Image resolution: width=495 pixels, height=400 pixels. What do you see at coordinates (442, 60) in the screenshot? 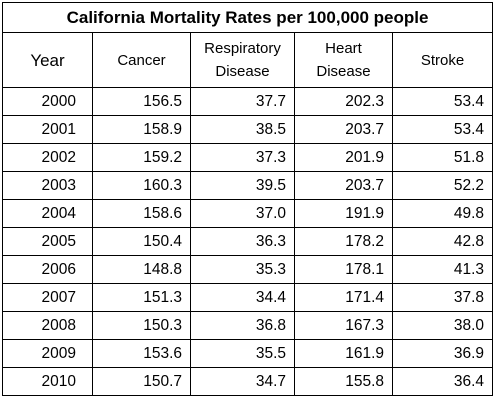
I see `header-stroke: Stroke` at bounding box center [442, 60].